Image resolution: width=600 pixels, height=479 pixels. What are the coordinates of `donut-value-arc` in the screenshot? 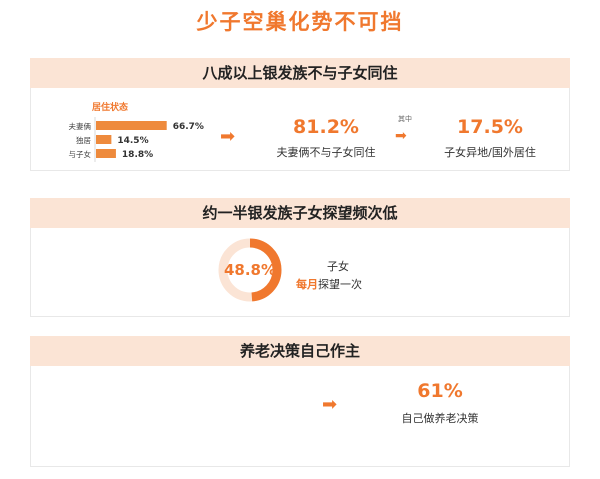 It's located at (250, 270).